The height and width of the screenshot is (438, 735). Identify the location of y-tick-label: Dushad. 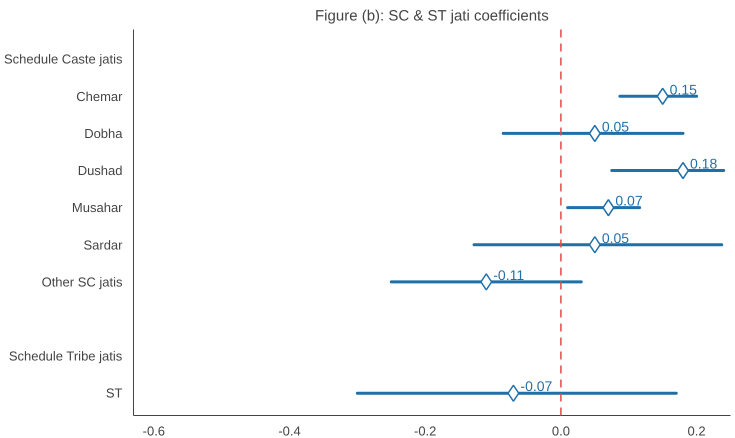
(100, 170).